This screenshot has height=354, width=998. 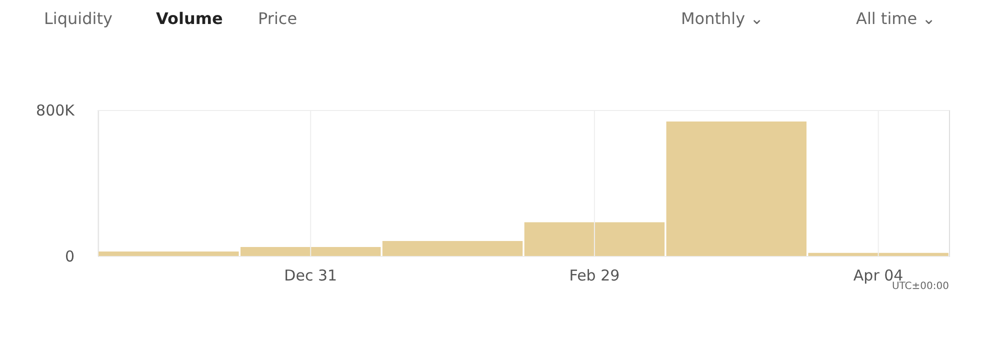 What do you see at coordinates (311, 275) in the screenshot?
I see `x-tick-label: Dec 31` at bounding box center [311, 275].